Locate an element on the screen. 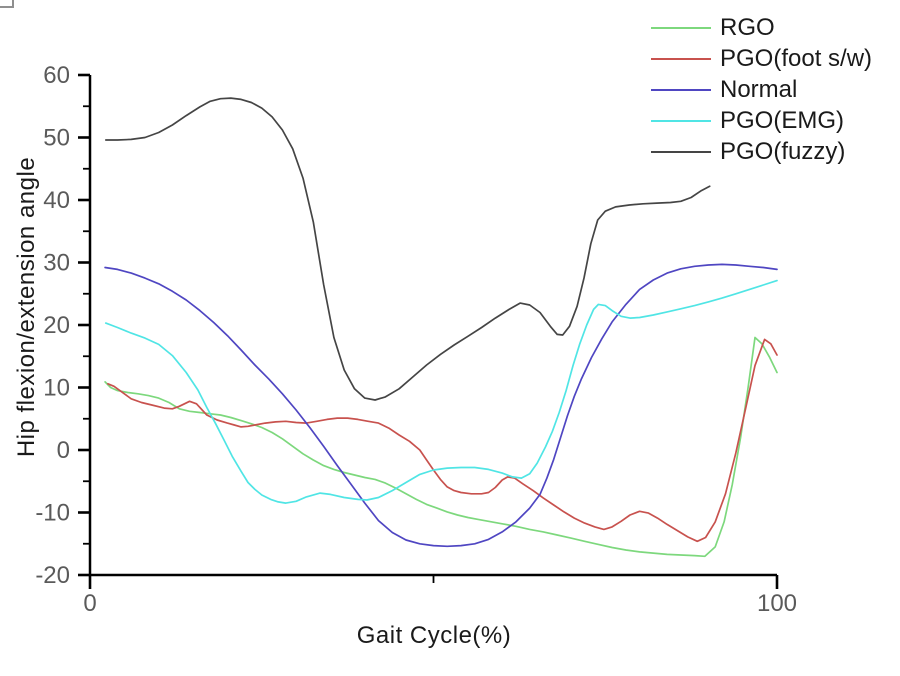 Image resolution: width=900 pixels, height=676 pixels. y-tick-label: -20 is located at coordinates (52, 575).